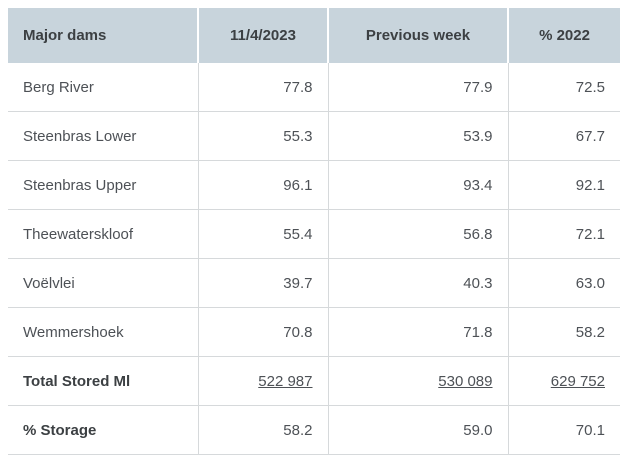 This screenshot has width=627, height=463. What do you see at coordinates (563, 234) in the screenshot?
I see `pct-2022-value: 72.1` at bounding box center [563, 234].